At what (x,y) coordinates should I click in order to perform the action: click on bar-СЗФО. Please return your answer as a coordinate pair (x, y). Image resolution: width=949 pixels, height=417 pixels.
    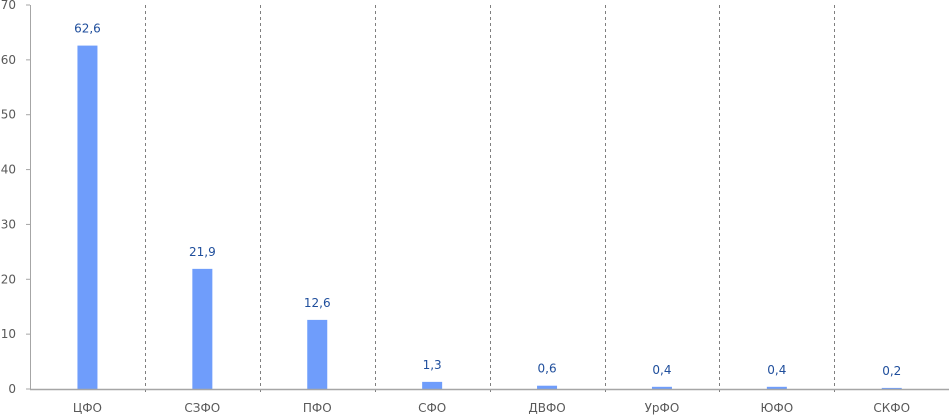
    Looking at the image, I should click on (202, 328).